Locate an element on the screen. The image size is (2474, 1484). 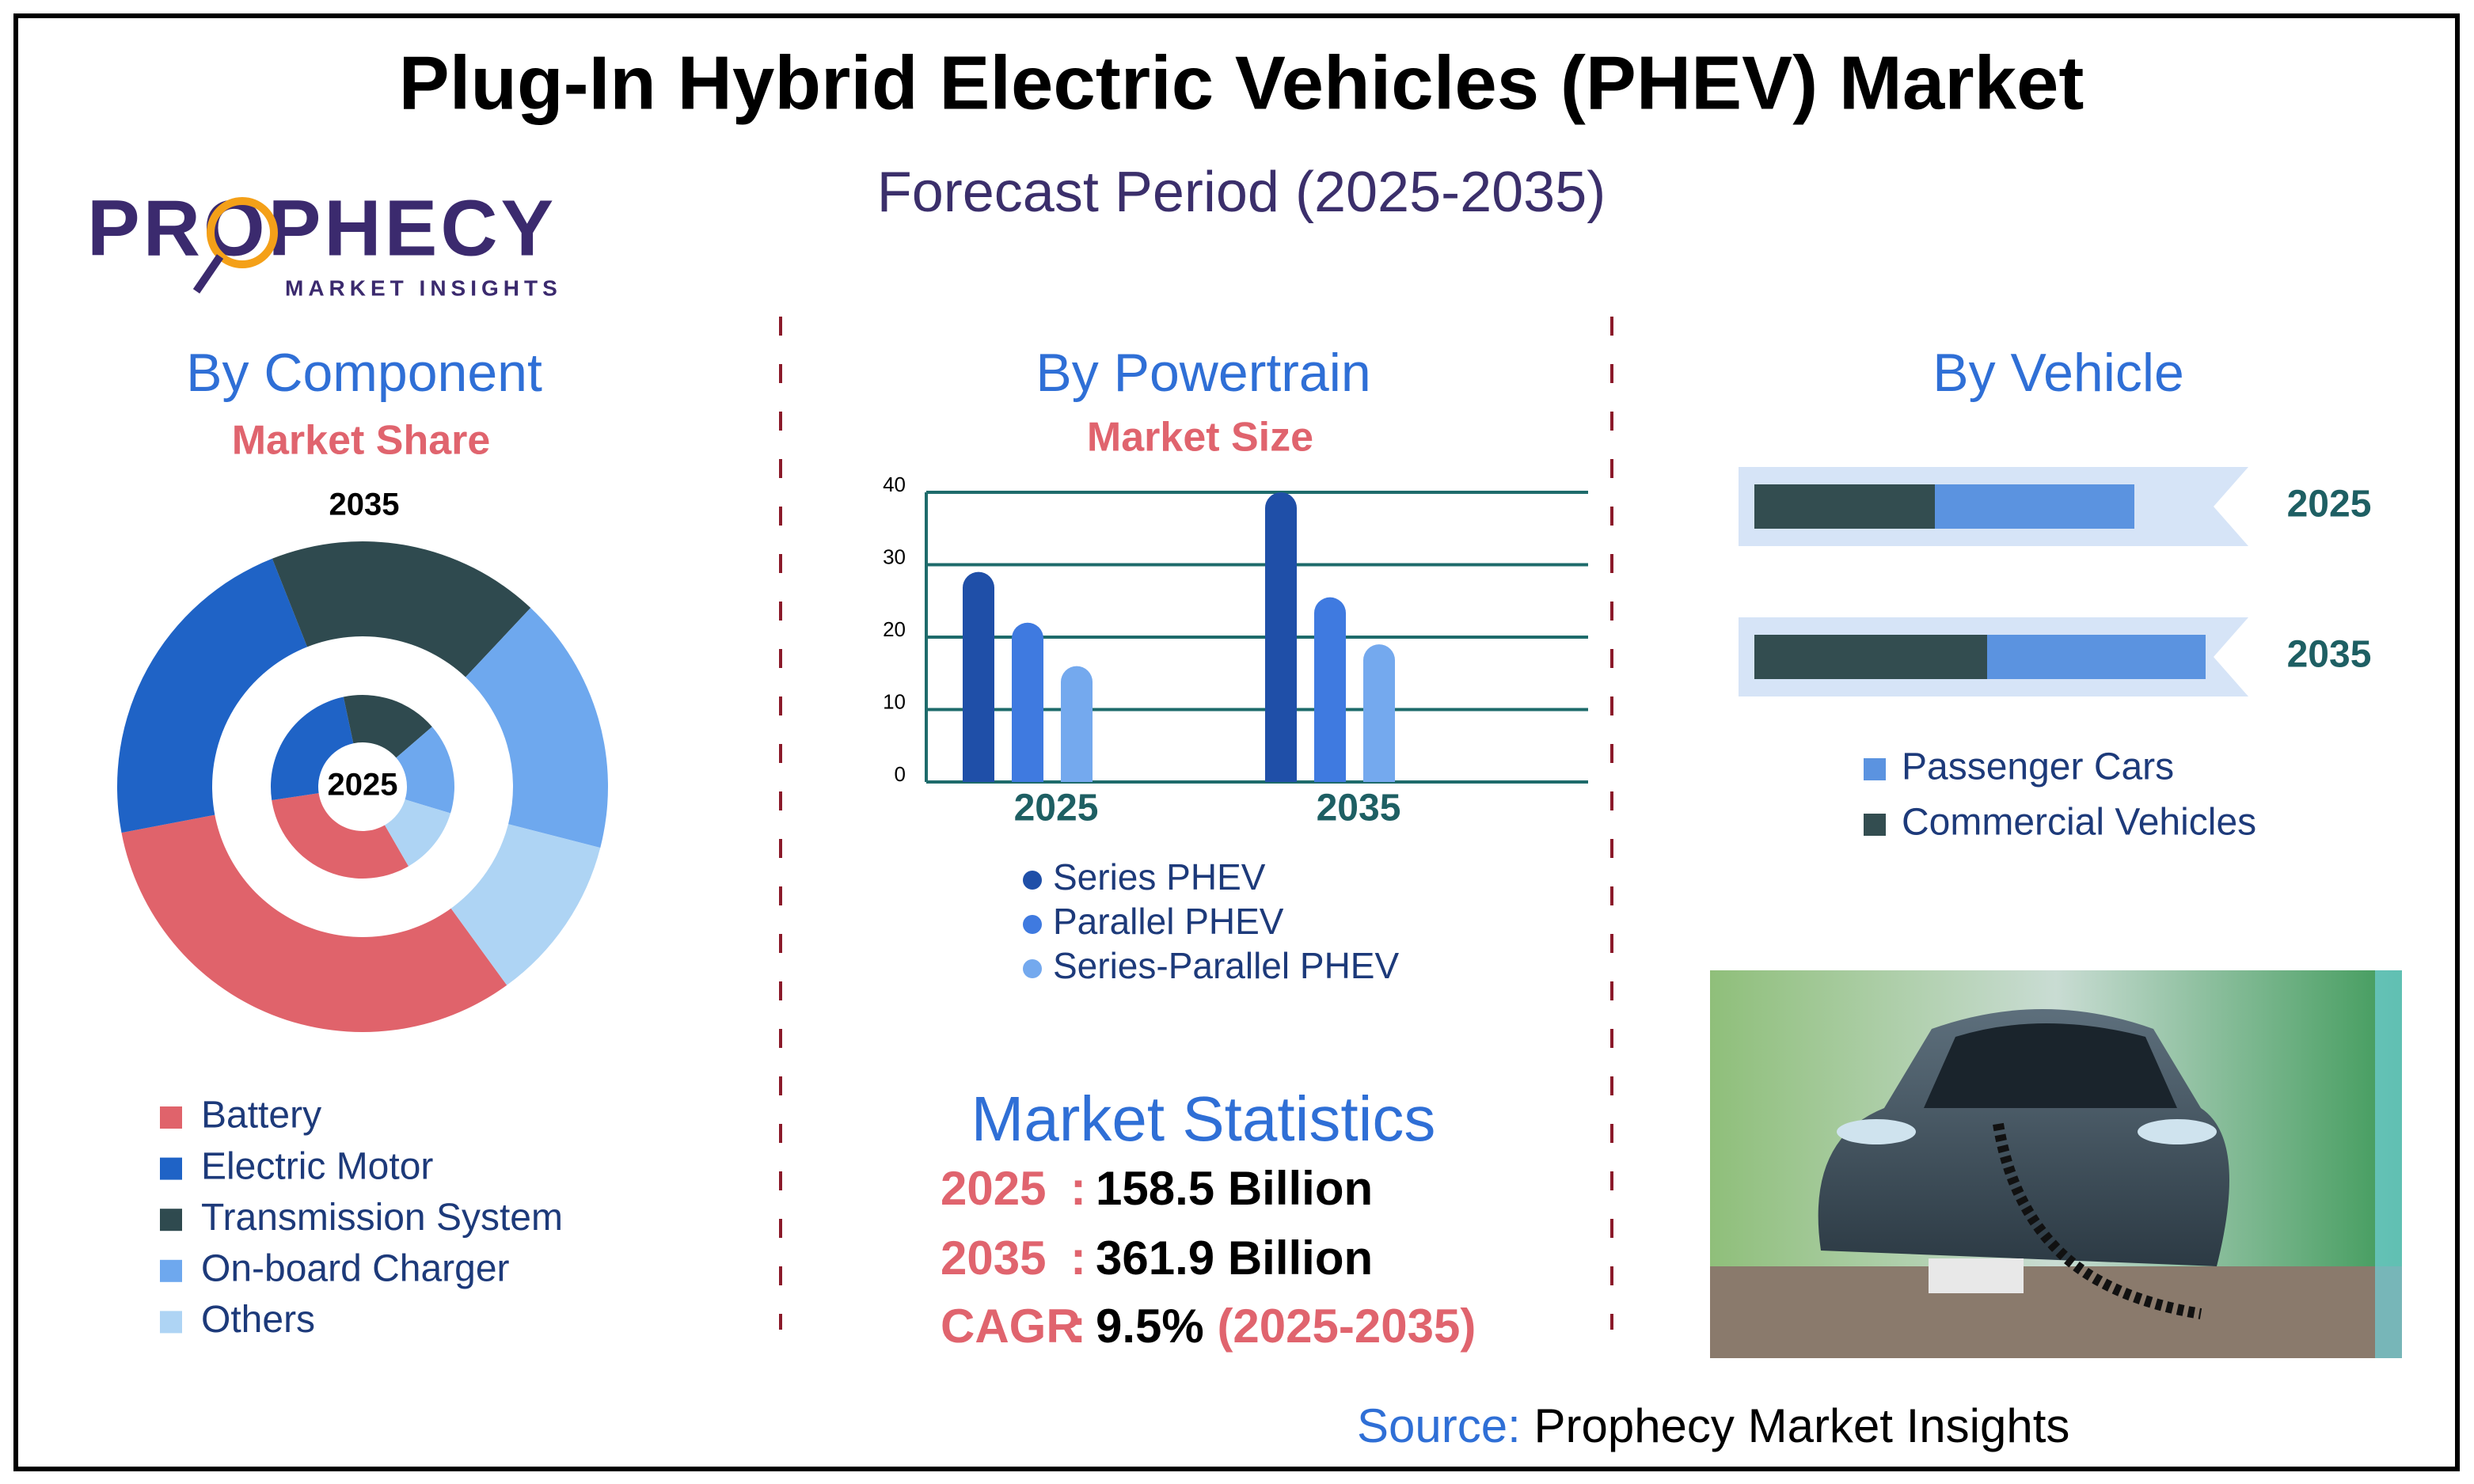
chart-subtitle: Market Size is located at coordinates (1200, 438).